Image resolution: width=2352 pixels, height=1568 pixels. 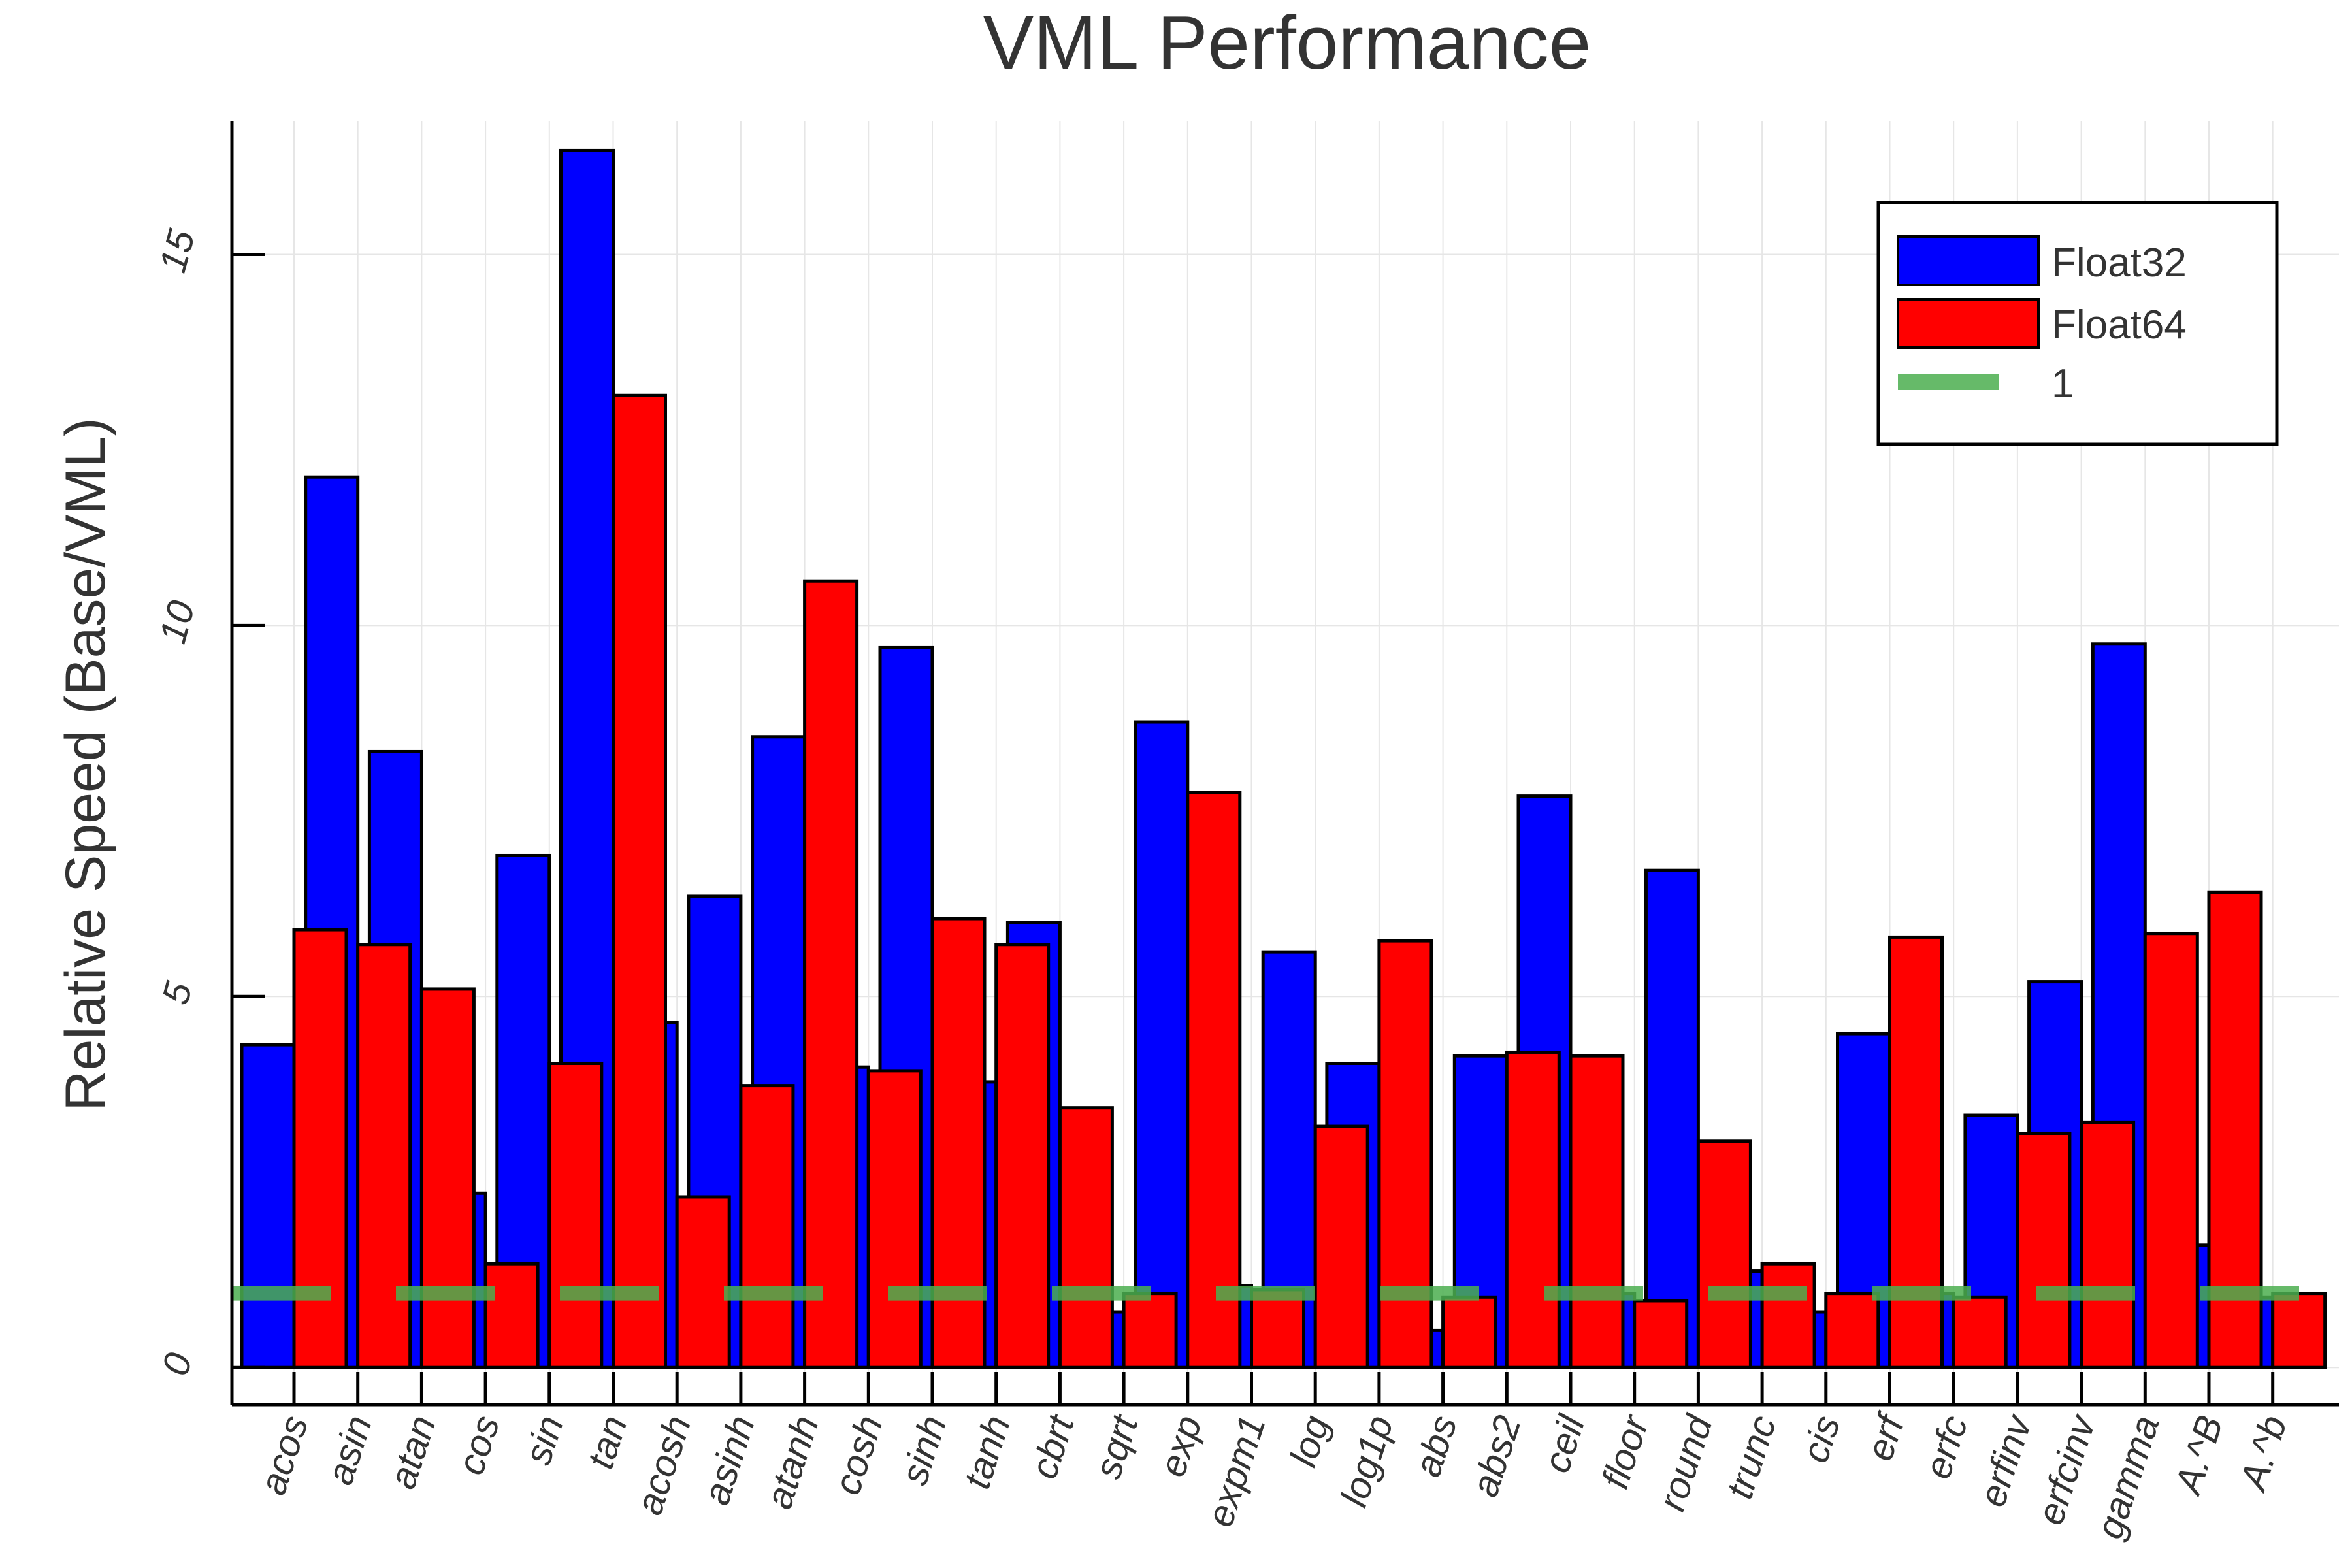 What do you see at coordinates (987, 1452) in the screenshot?
I see `x-tick-label: tanh` at bounding box center [987, 1452].